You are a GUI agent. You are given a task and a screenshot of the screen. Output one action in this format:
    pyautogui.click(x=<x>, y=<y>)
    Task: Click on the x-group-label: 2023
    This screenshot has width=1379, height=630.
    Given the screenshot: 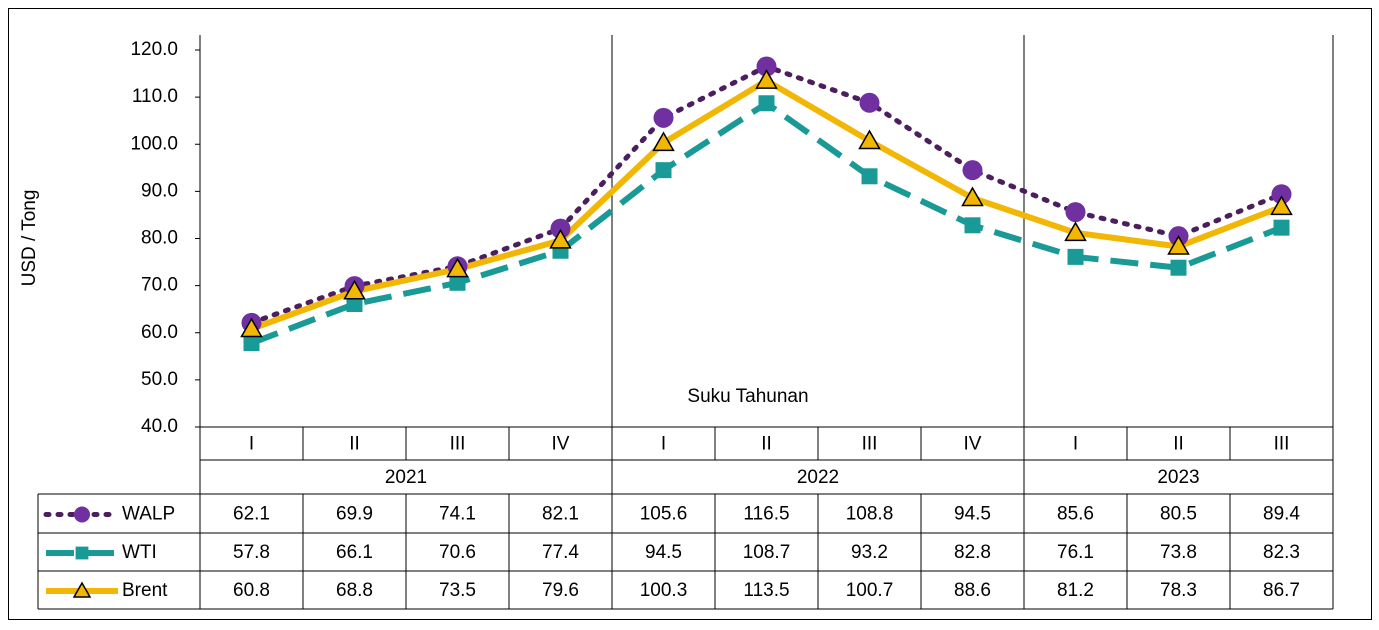 What is the action you would take?
    pyautogui.click(x=1178, y=477)
    